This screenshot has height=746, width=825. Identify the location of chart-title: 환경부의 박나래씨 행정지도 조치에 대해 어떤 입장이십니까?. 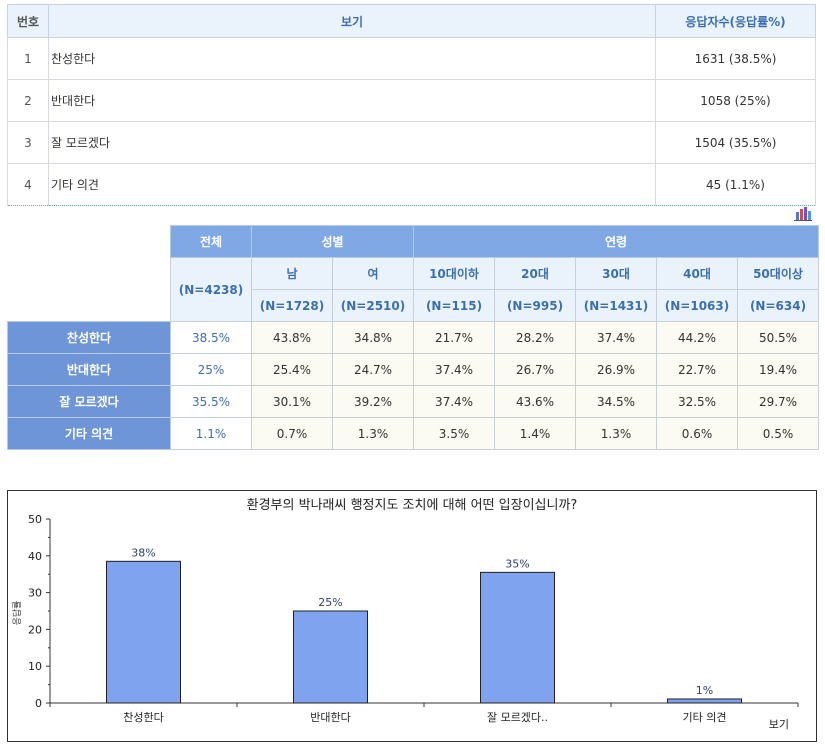
(412, 505).